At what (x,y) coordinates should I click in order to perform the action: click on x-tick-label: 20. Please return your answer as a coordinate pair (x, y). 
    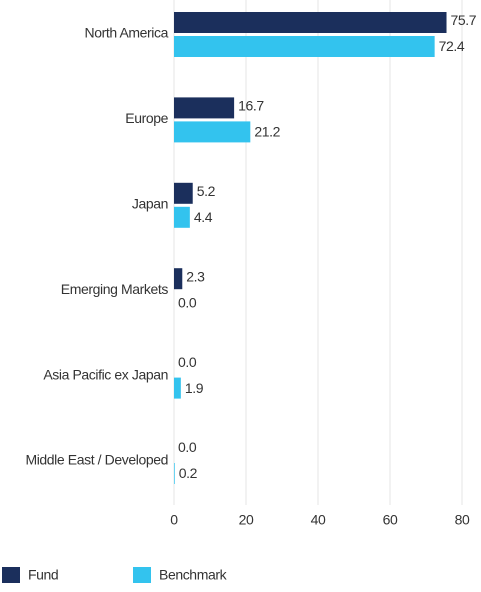
    Looking at the image, I should click on (246, 520).